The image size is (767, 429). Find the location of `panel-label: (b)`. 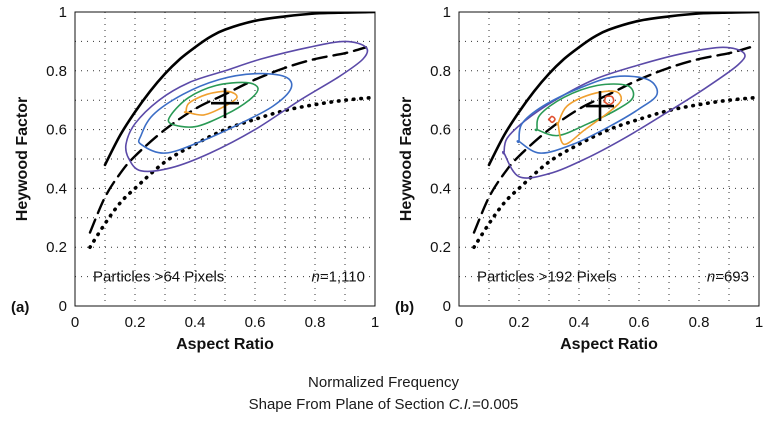

panel-label: (b) is located at coordinates (404, 307).